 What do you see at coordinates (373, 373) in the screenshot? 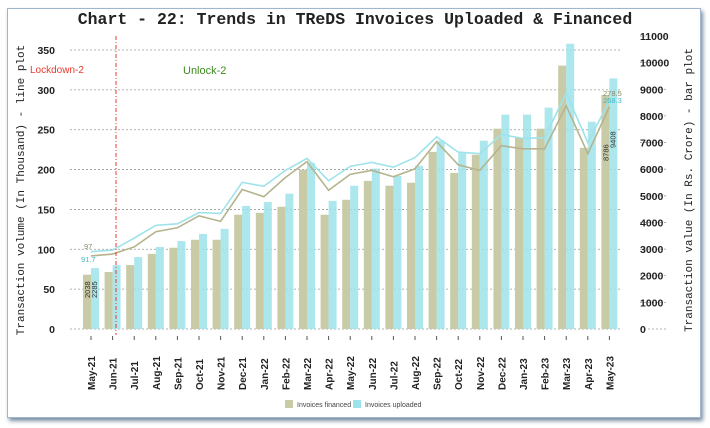
I see `x-tick-label: Jun-22` at bounding box center [373, 373].